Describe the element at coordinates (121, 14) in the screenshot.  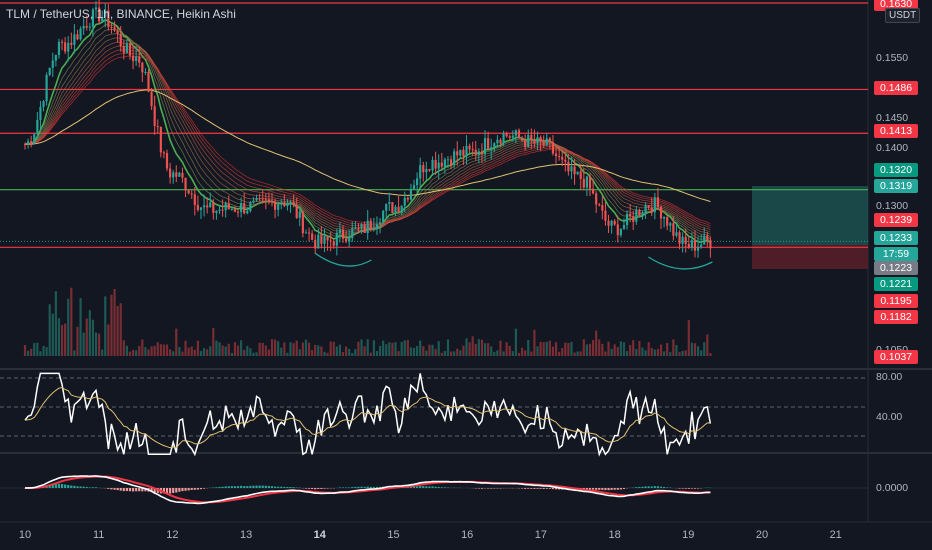
I see `symbol-title: TLM / TetherUS, 1h, BINANCE, Heikin Ashi` at that location.